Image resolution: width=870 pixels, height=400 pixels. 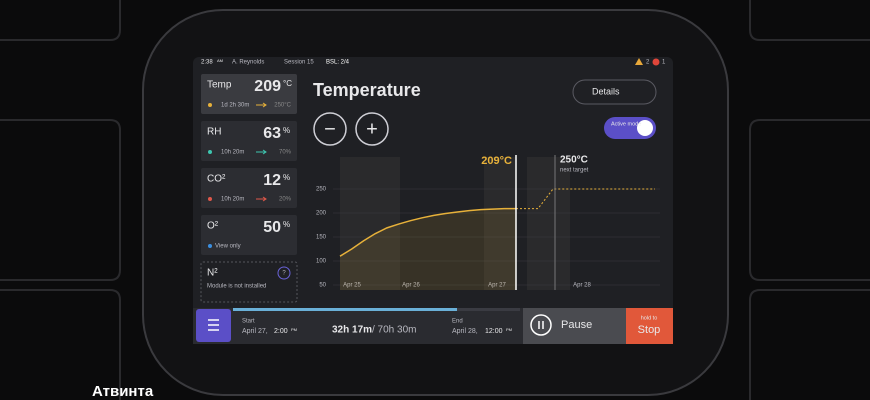 I want to click on ampm: AM, so click(x=220, y=60).